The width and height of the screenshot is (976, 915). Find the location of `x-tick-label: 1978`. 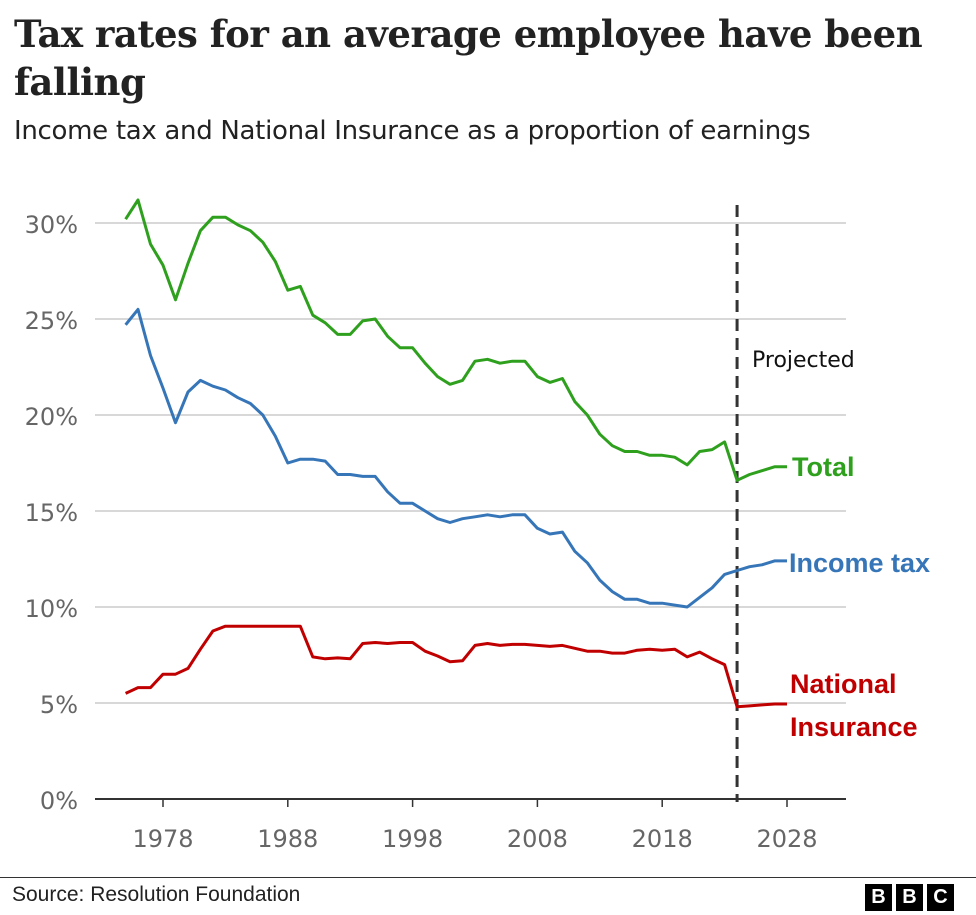

x-tick-label: 1978 is located at coordinates (162, 839).